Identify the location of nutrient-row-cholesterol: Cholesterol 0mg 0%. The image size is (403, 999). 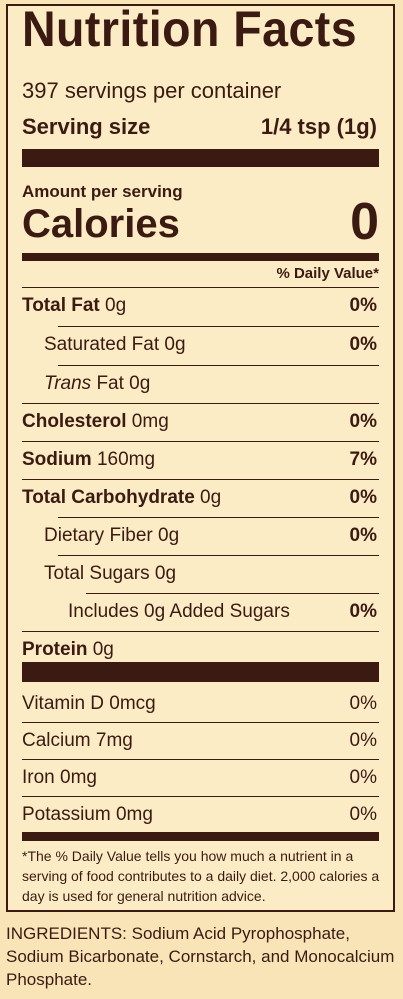
(200, 422).